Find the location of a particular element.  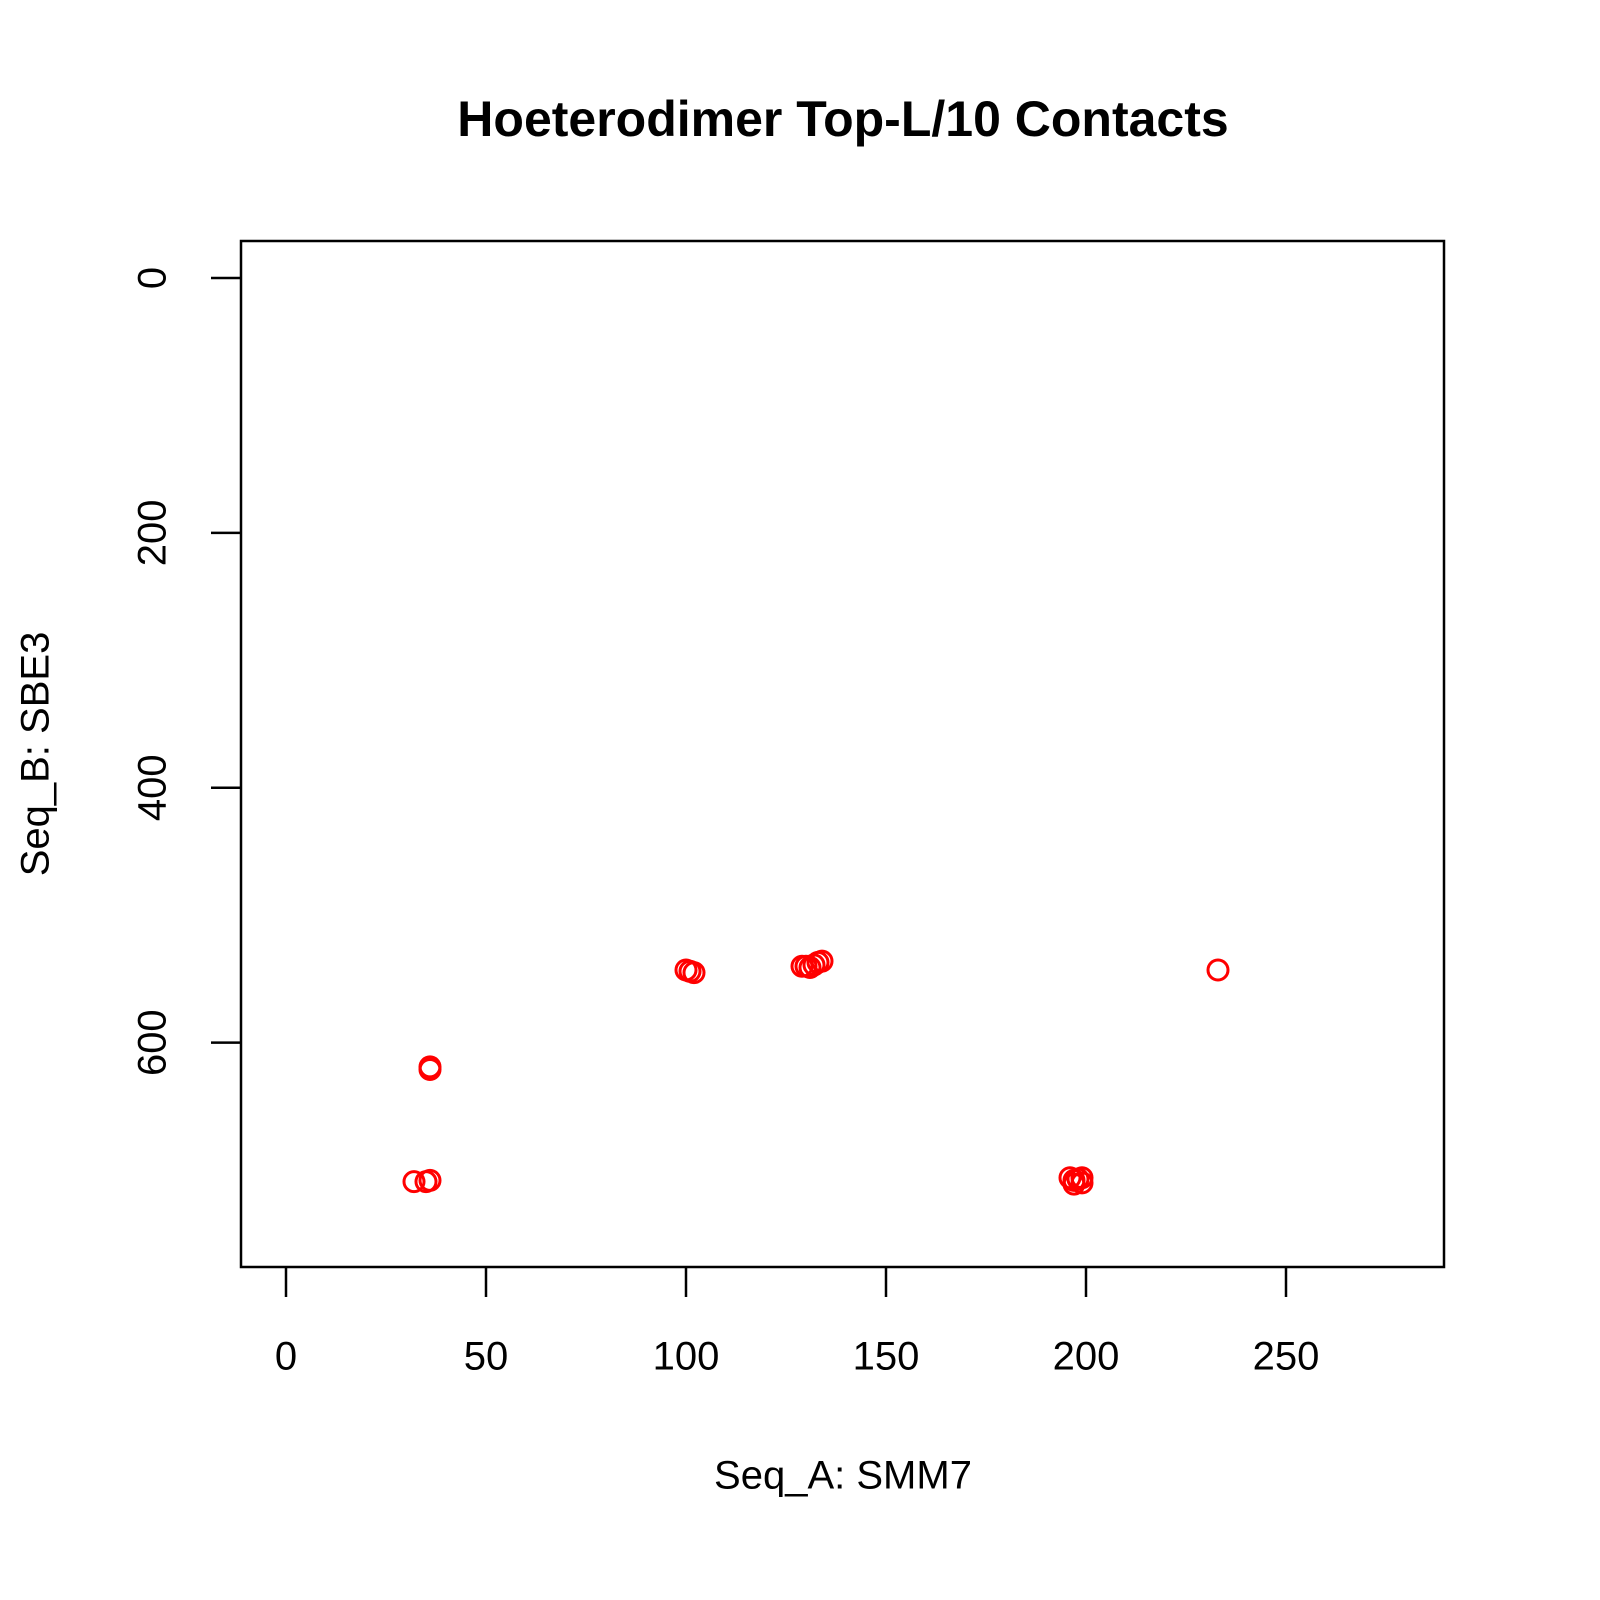

y-tick-label: 600 is located at coordinates (153, 1042).